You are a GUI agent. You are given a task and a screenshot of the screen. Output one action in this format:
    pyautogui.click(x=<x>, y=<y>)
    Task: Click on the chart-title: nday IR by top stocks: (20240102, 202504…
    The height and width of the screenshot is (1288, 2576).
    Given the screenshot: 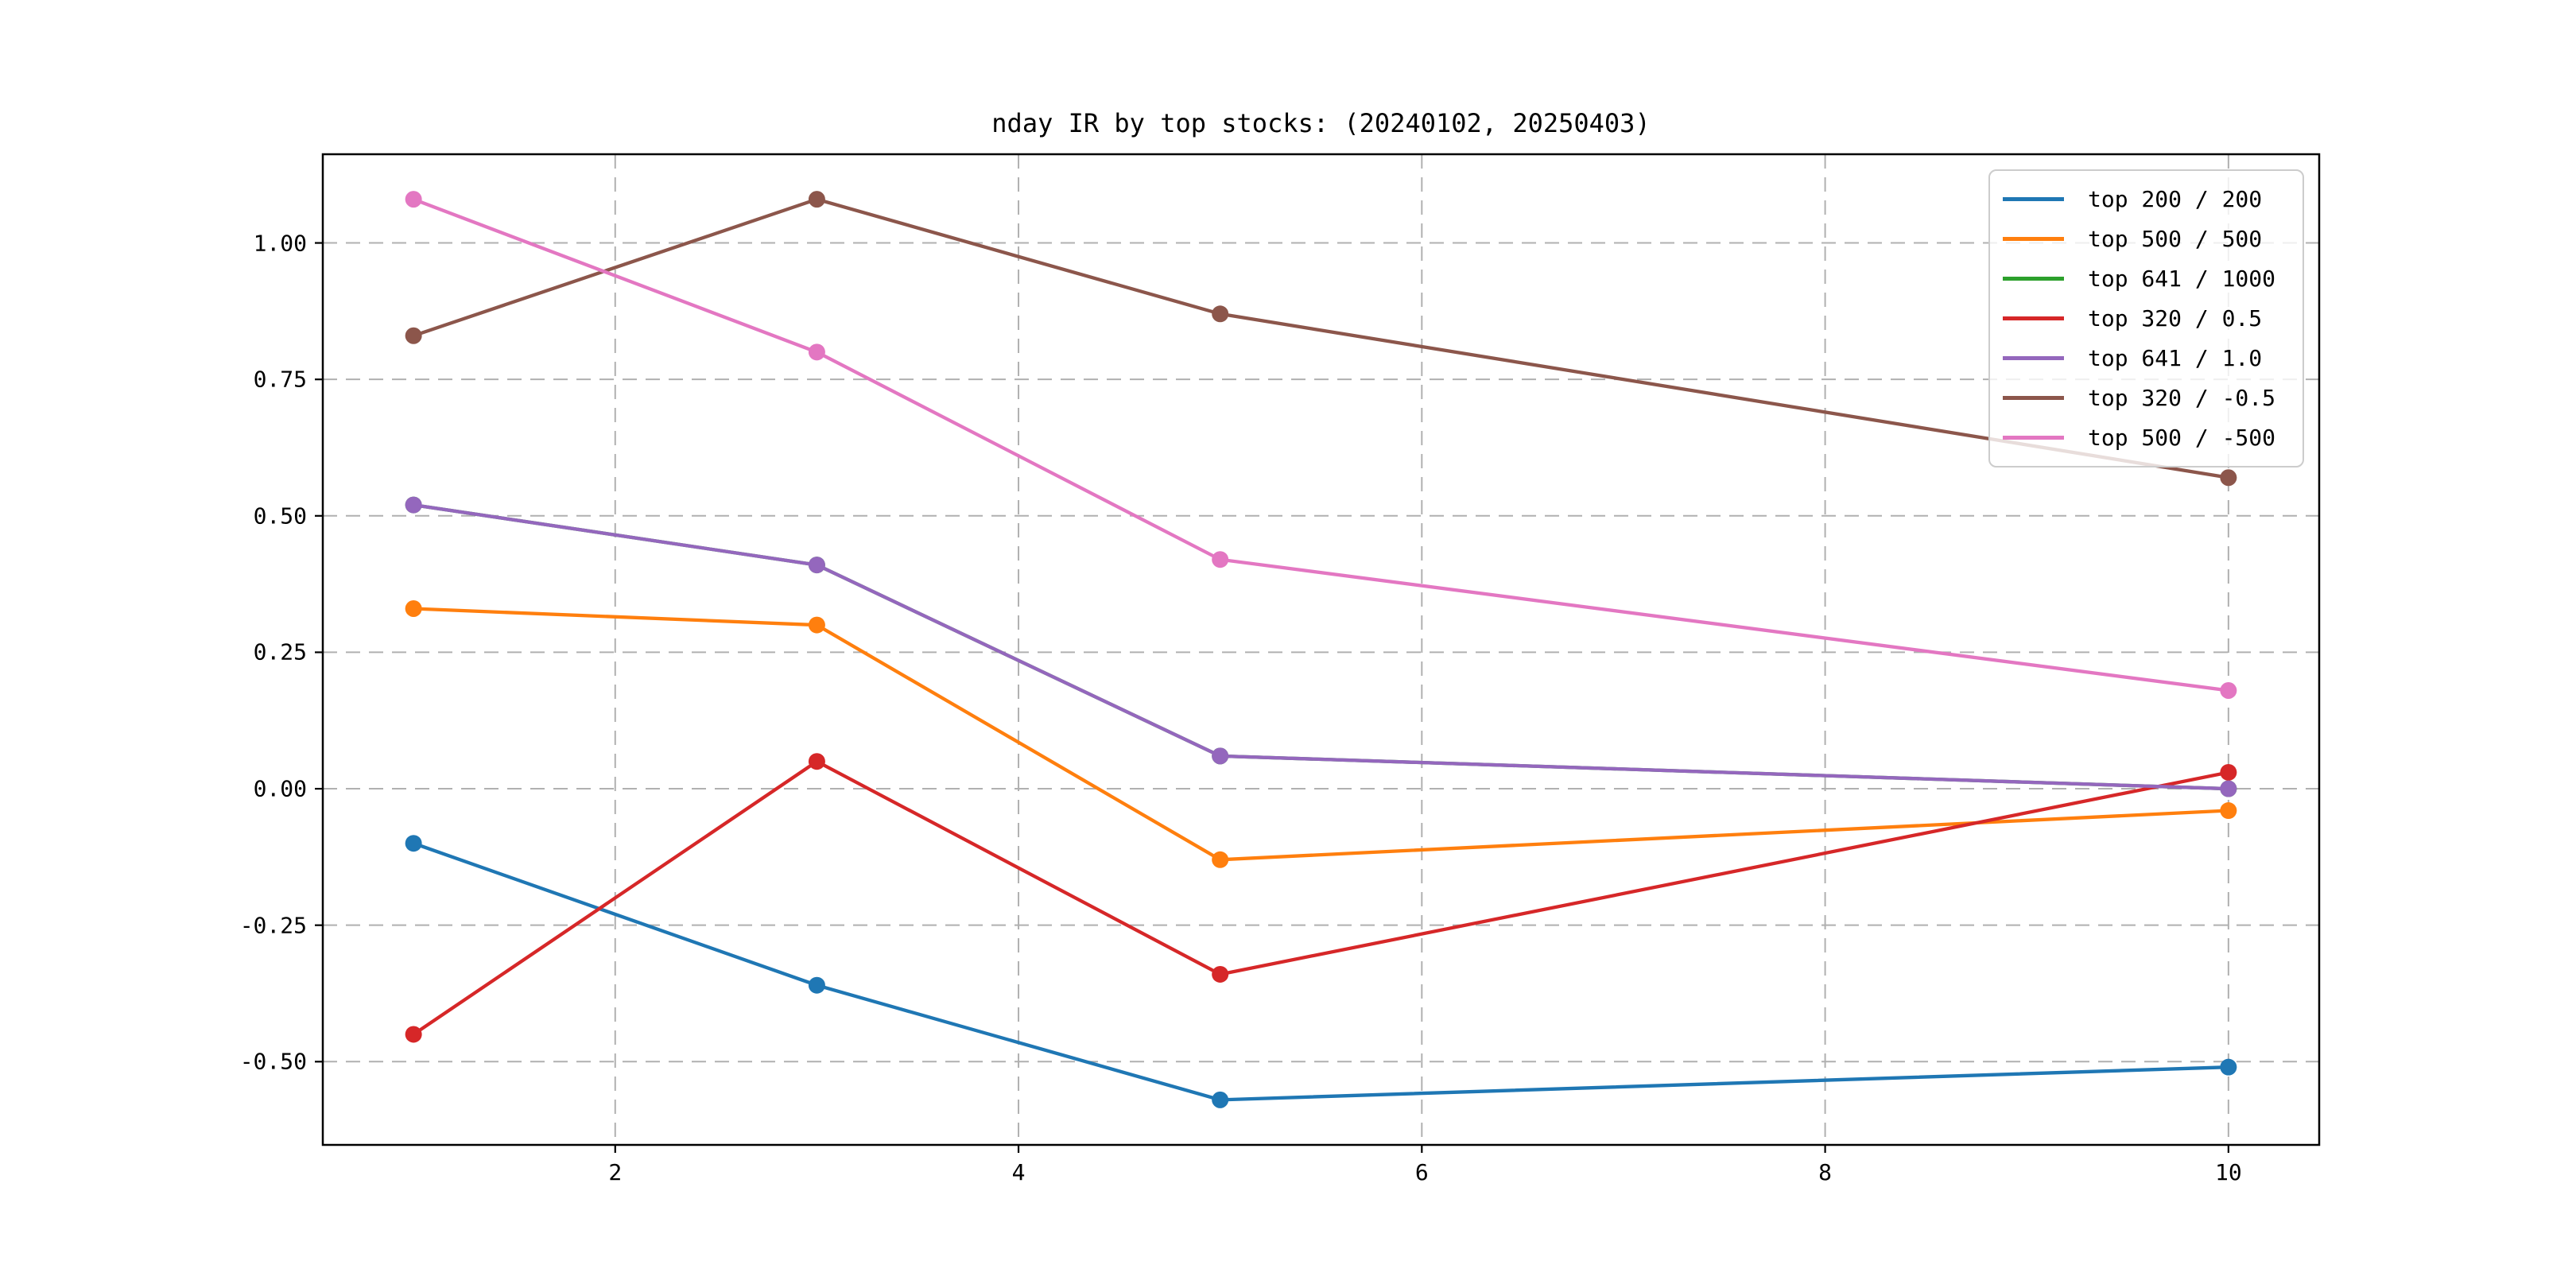 What is the action you would take?
    pyautogui.click(x=1321, y=123)
    